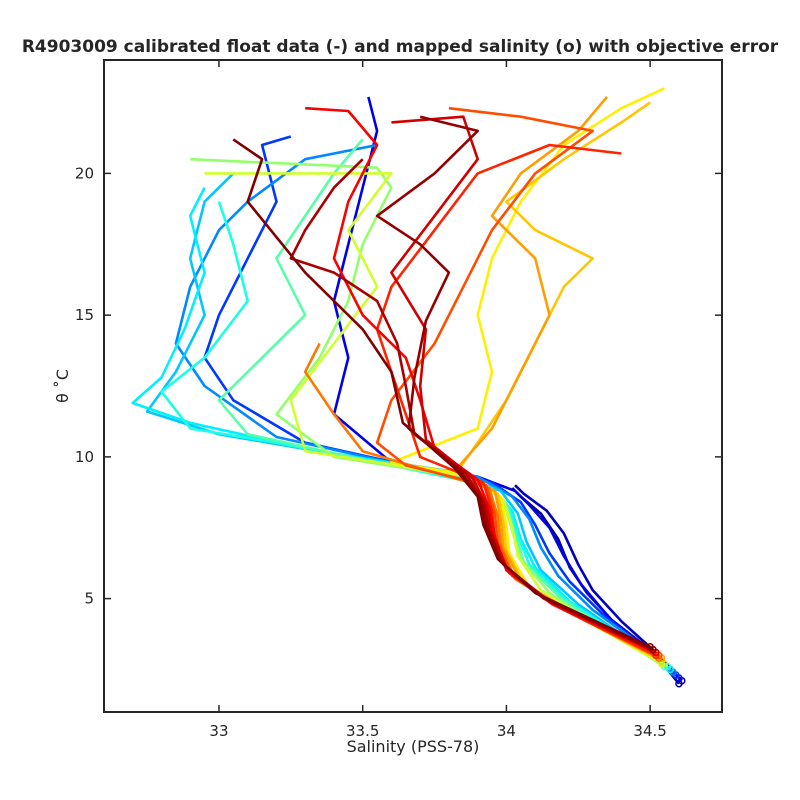 This screenshot has height=800, width=800. What do you see at coordinates (89, 599) in the screenshot?
I see `y-tick-label-0: 5` at bounding box center [89, 599].